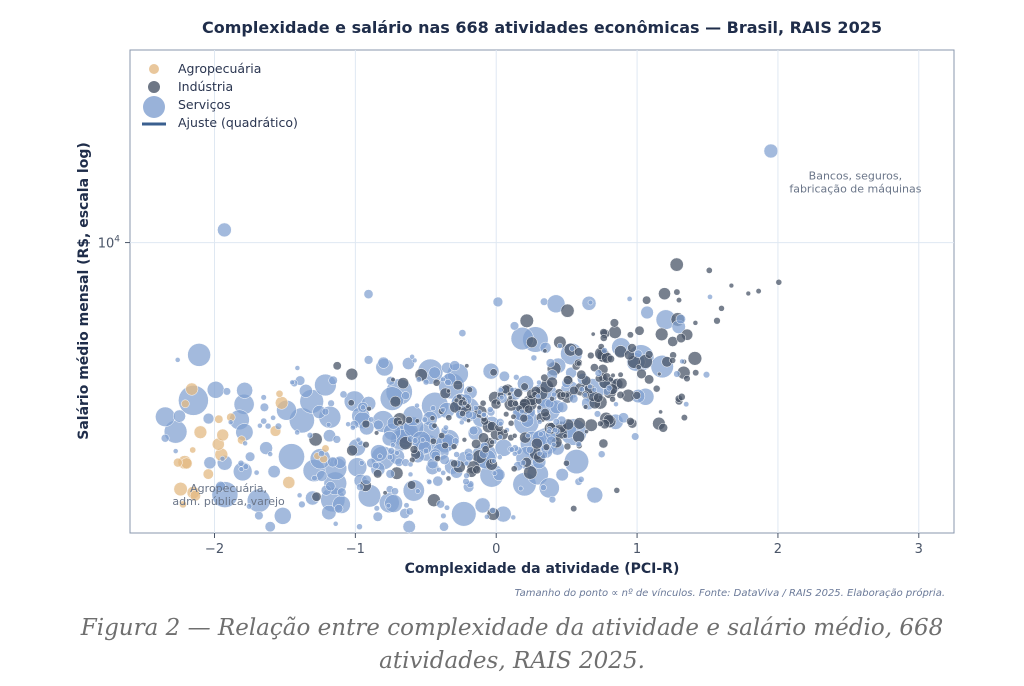  I want to click on caption-line-2: atividades, RAIS 2025., so click(512, 661).